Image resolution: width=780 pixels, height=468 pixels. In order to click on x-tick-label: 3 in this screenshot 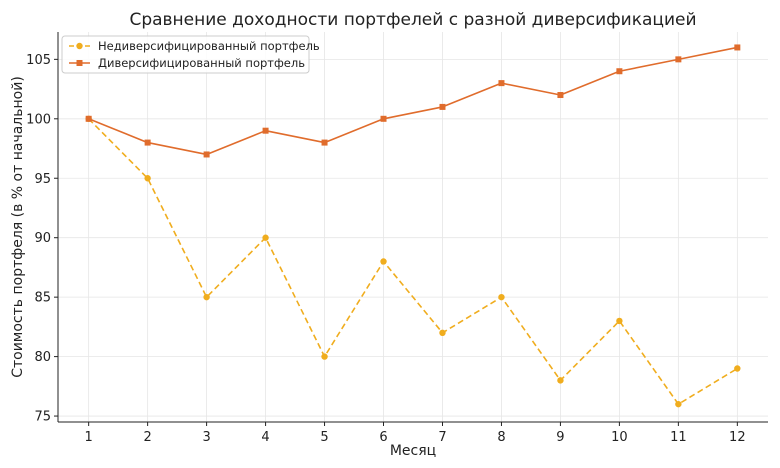, I will do `click(206, 437)`.